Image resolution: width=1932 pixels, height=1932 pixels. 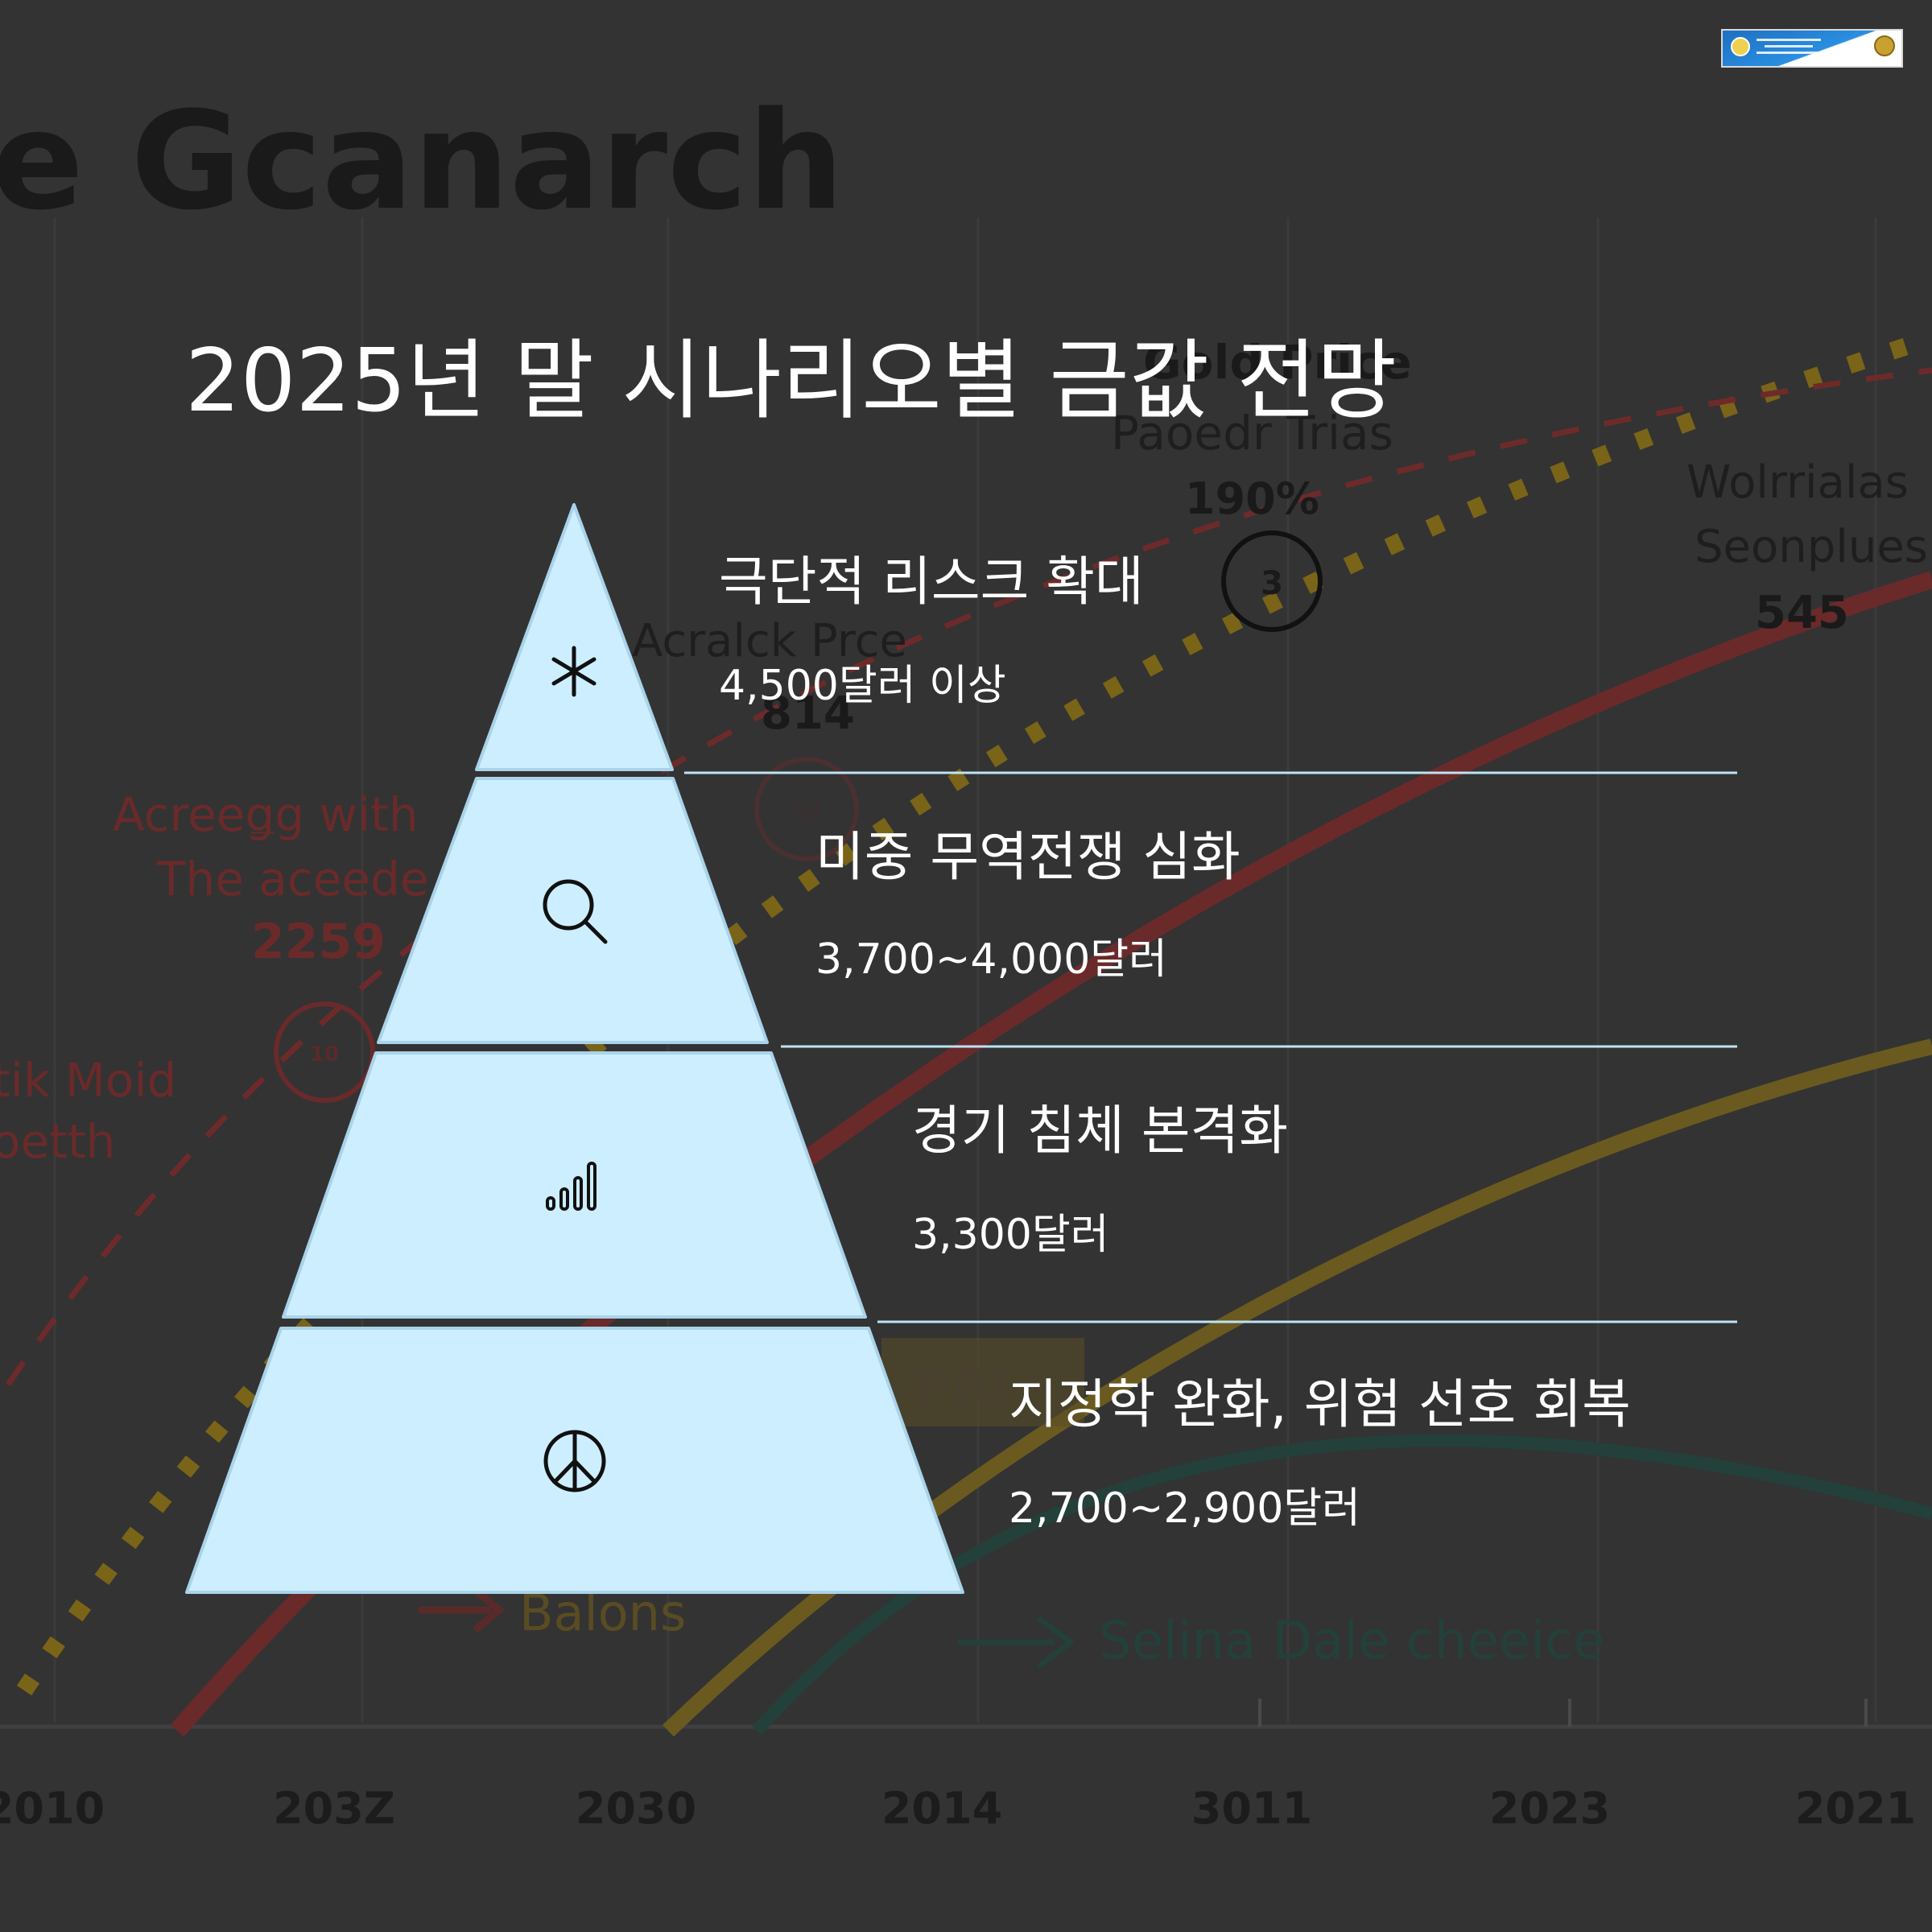 I want to click on tier-3-price: 3,300달러, so click(x=1010, y=1235).